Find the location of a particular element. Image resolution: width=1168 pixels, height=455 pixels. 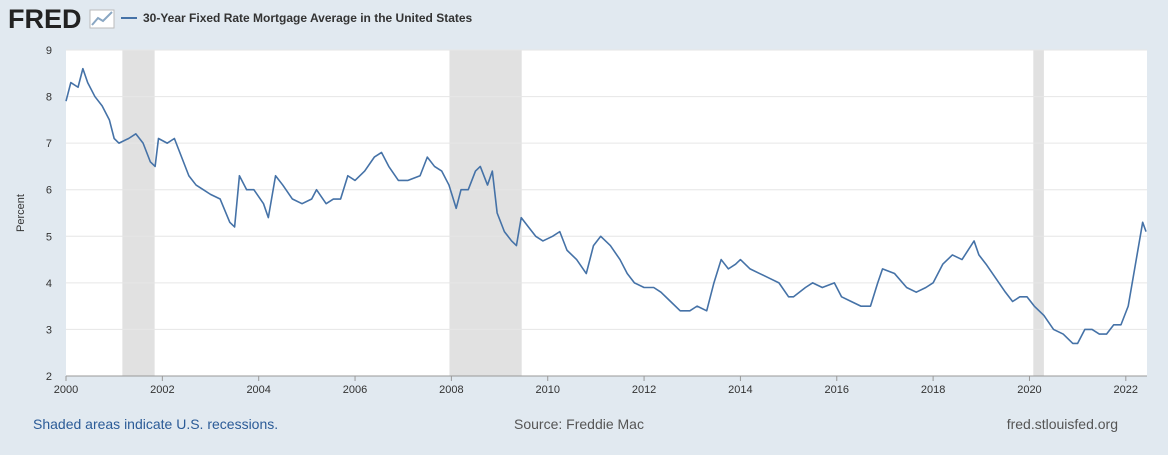

x-tick-label: 2004 is located at coordinates (258, 390).